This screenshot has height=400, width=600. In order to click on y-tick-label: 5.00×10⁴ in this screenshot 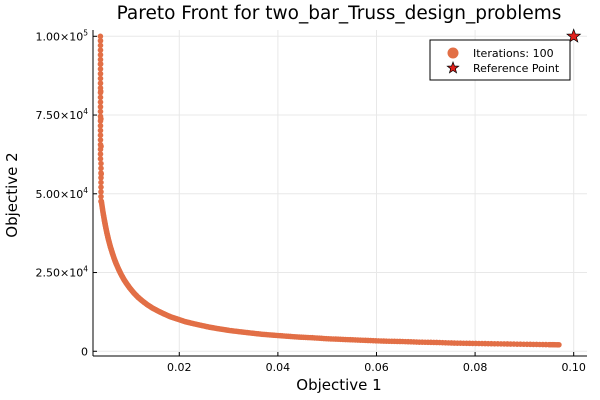, I will do `click(62, 193)`.